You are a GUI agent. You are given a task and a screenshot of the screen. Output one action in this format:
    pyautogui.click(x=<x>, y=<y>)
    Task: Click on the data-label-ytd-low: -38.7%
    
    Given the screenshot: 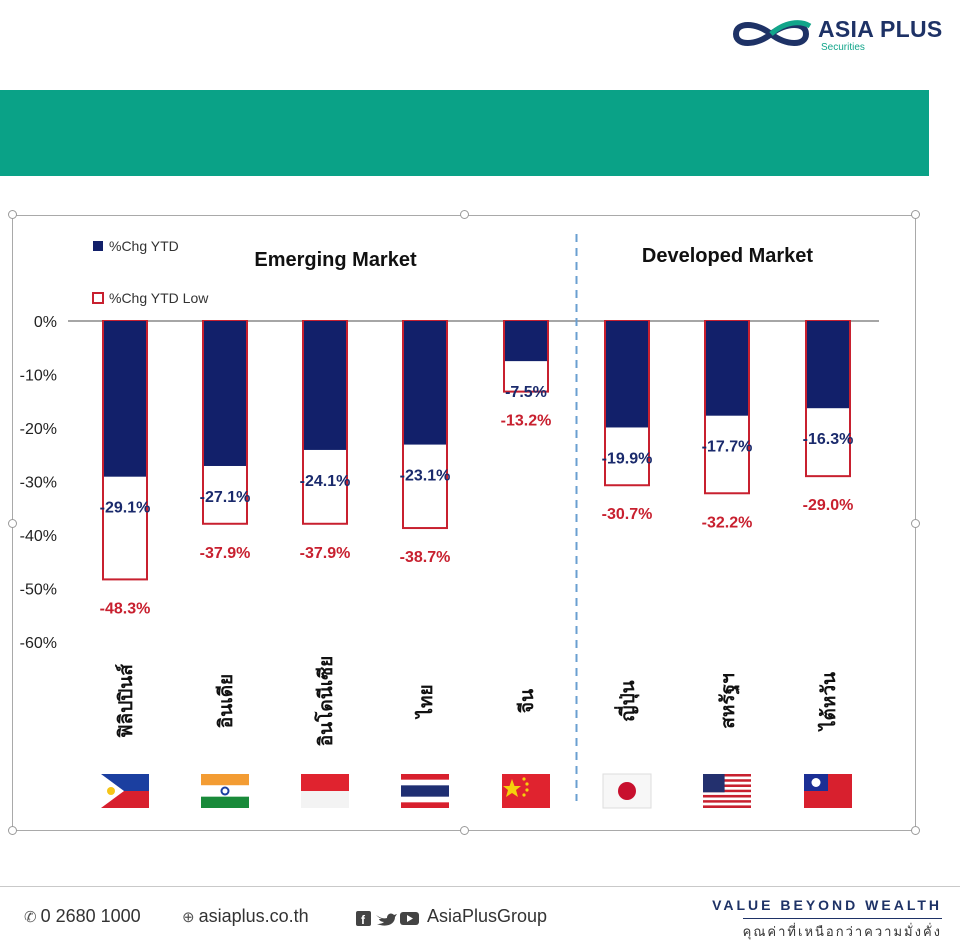 What is the action you would take?
    pyautogui.click(x=425, y=557)
    